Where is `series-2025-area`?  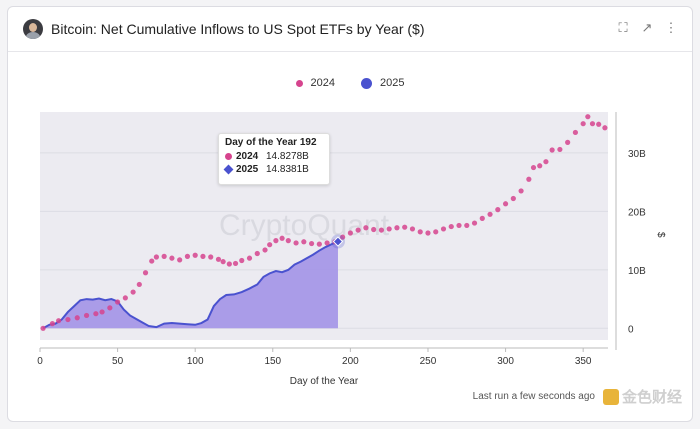 series-2025-area is located at coordinates (190, 285).